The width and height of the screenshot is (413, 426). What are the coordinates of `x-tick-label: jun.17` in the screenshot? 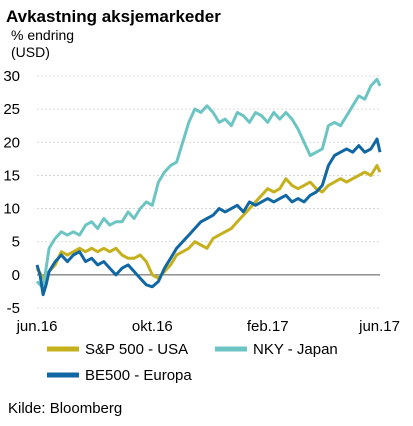 It's located at (379, 326).